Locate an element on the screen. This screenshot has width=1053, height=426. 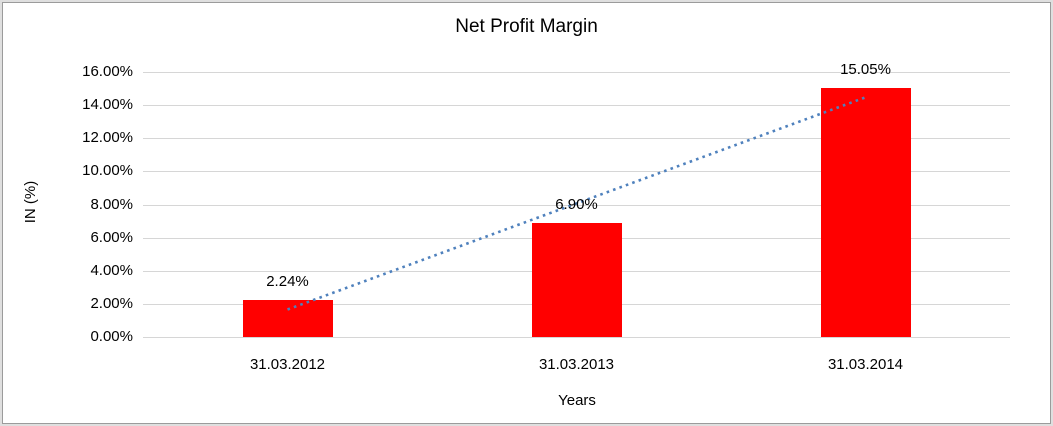
y-tick-label: 10.00% is located at coordinates (107, 170).